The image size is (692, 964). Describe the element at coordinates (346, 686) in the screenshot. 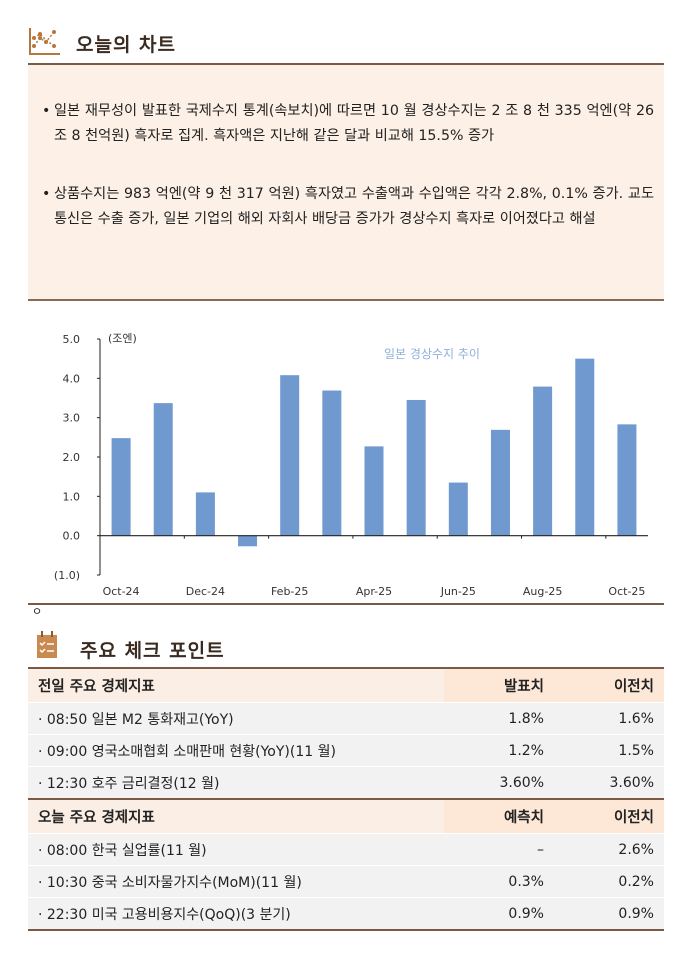

I see `table-header-prev: 전일 주요 경제지표 발표치 이전치` at that location.